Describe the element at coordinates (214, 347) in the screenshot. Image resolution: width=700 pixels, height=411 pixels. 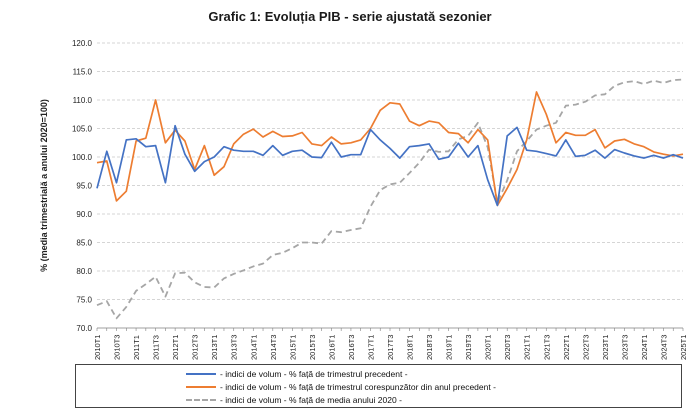
I see `x-tick-label: 2013T1` at that location.